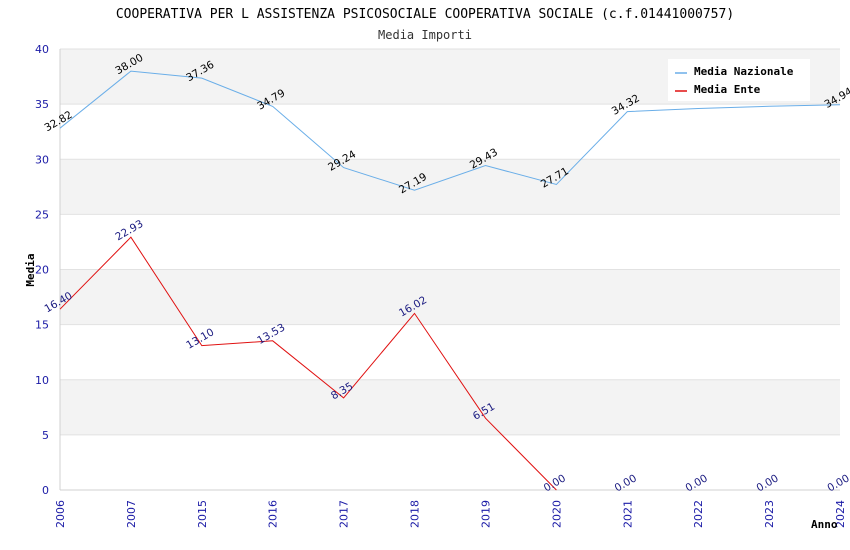  What do you see at coordinates (42, 214) in the screenshot?
I see `y-tick-label: 25` at bounding box center [42, 214].